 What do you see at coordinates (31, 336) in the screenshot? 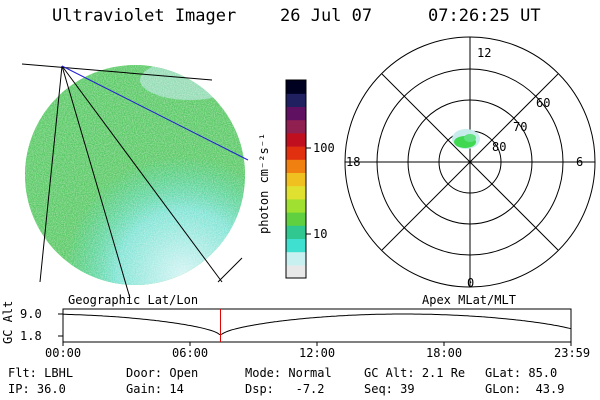
I see `timeline-ylabel-low: 1.8` at bounding box center [31, 336].